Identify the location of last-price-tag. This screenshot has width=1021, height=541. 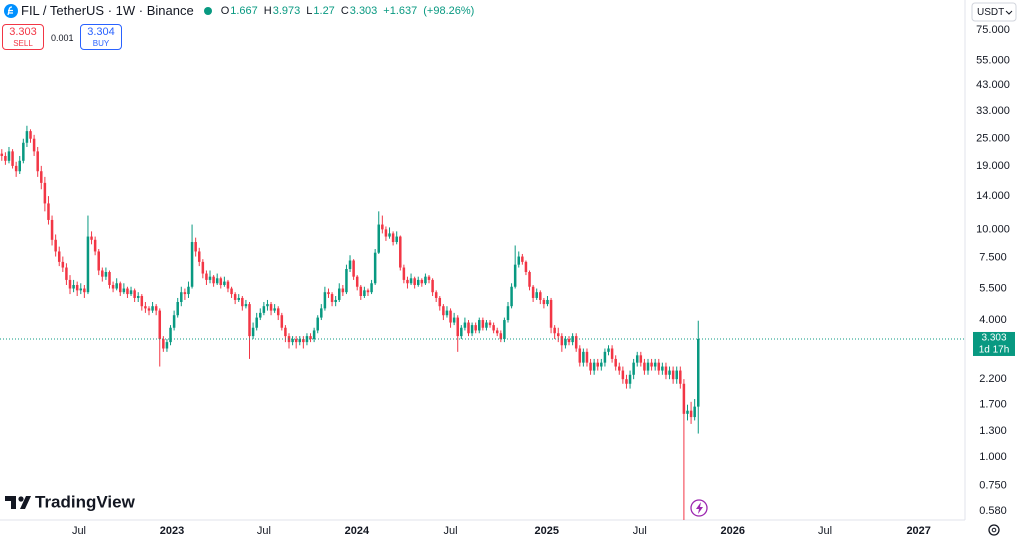
(994, 343).